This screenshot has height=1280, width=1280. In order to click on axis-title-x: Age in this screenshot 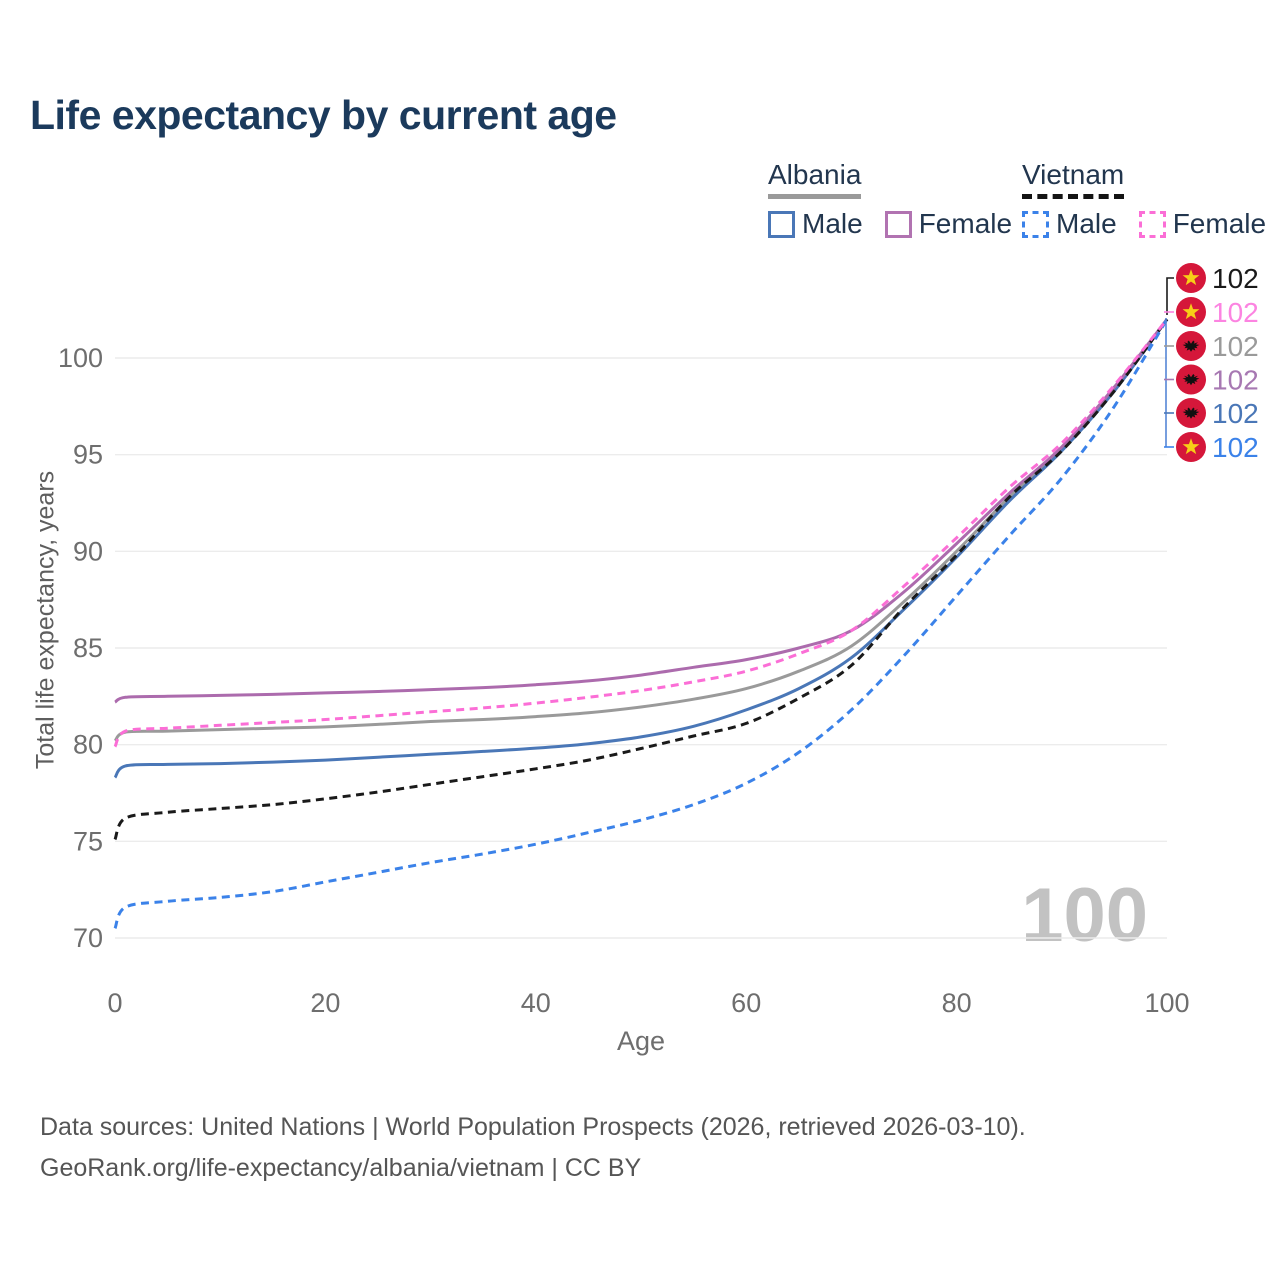, I will do `click(641, 1041)`.